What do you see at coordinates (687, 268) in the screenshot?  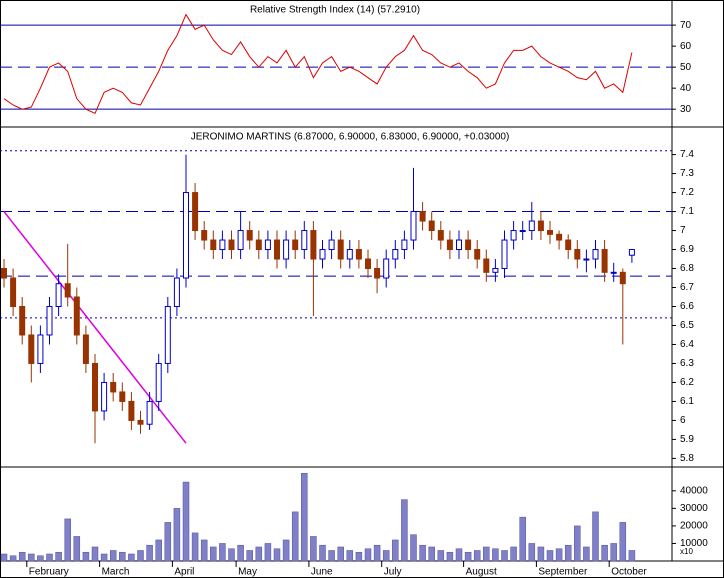 I see `y-tick-label: 6.8` at bounding box center [687, 268].